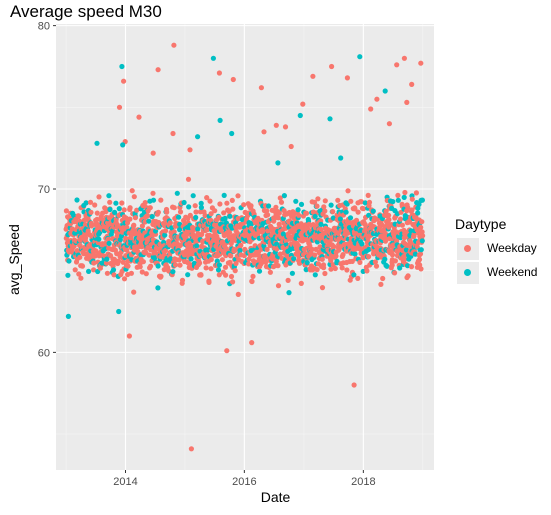 This screenshot has height=515, width=551. I want to click on y-axis-title: avg_Speed, so click(14, 259).